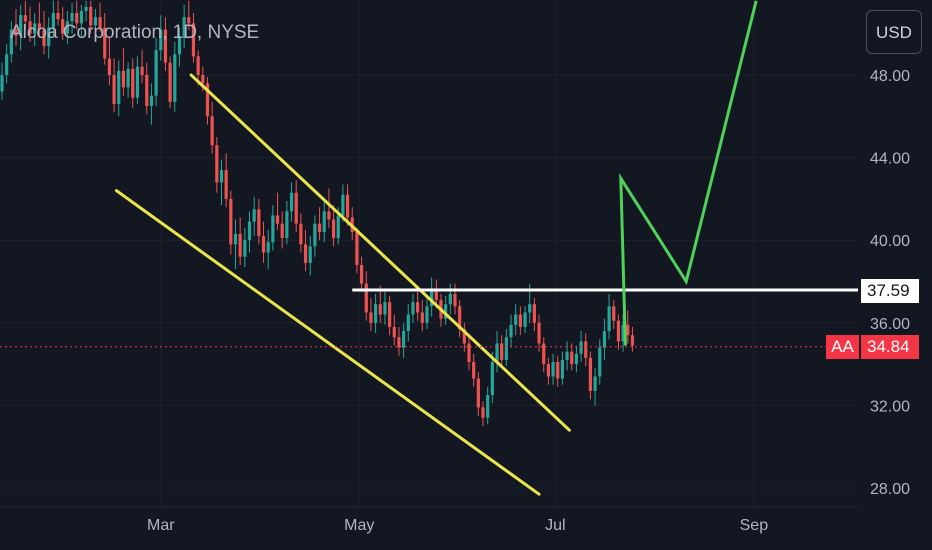  Describe the element at coordinates (890, 283) in the screenshot. I see `price-axis: 28.00 32.00 36.00 40.00 44.00 48.00` at that location.